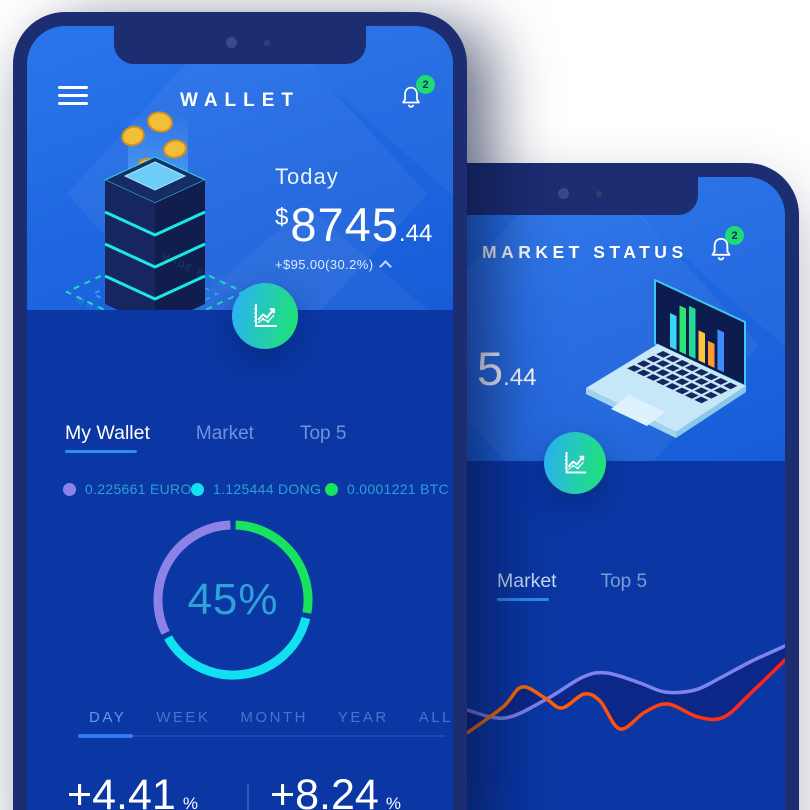 This screenshot has width=810, height=810. What do you see at coordinates (73, 98) in the screenshot?
I see `hamburger-menu-icon` at bounding box center [73, 98].